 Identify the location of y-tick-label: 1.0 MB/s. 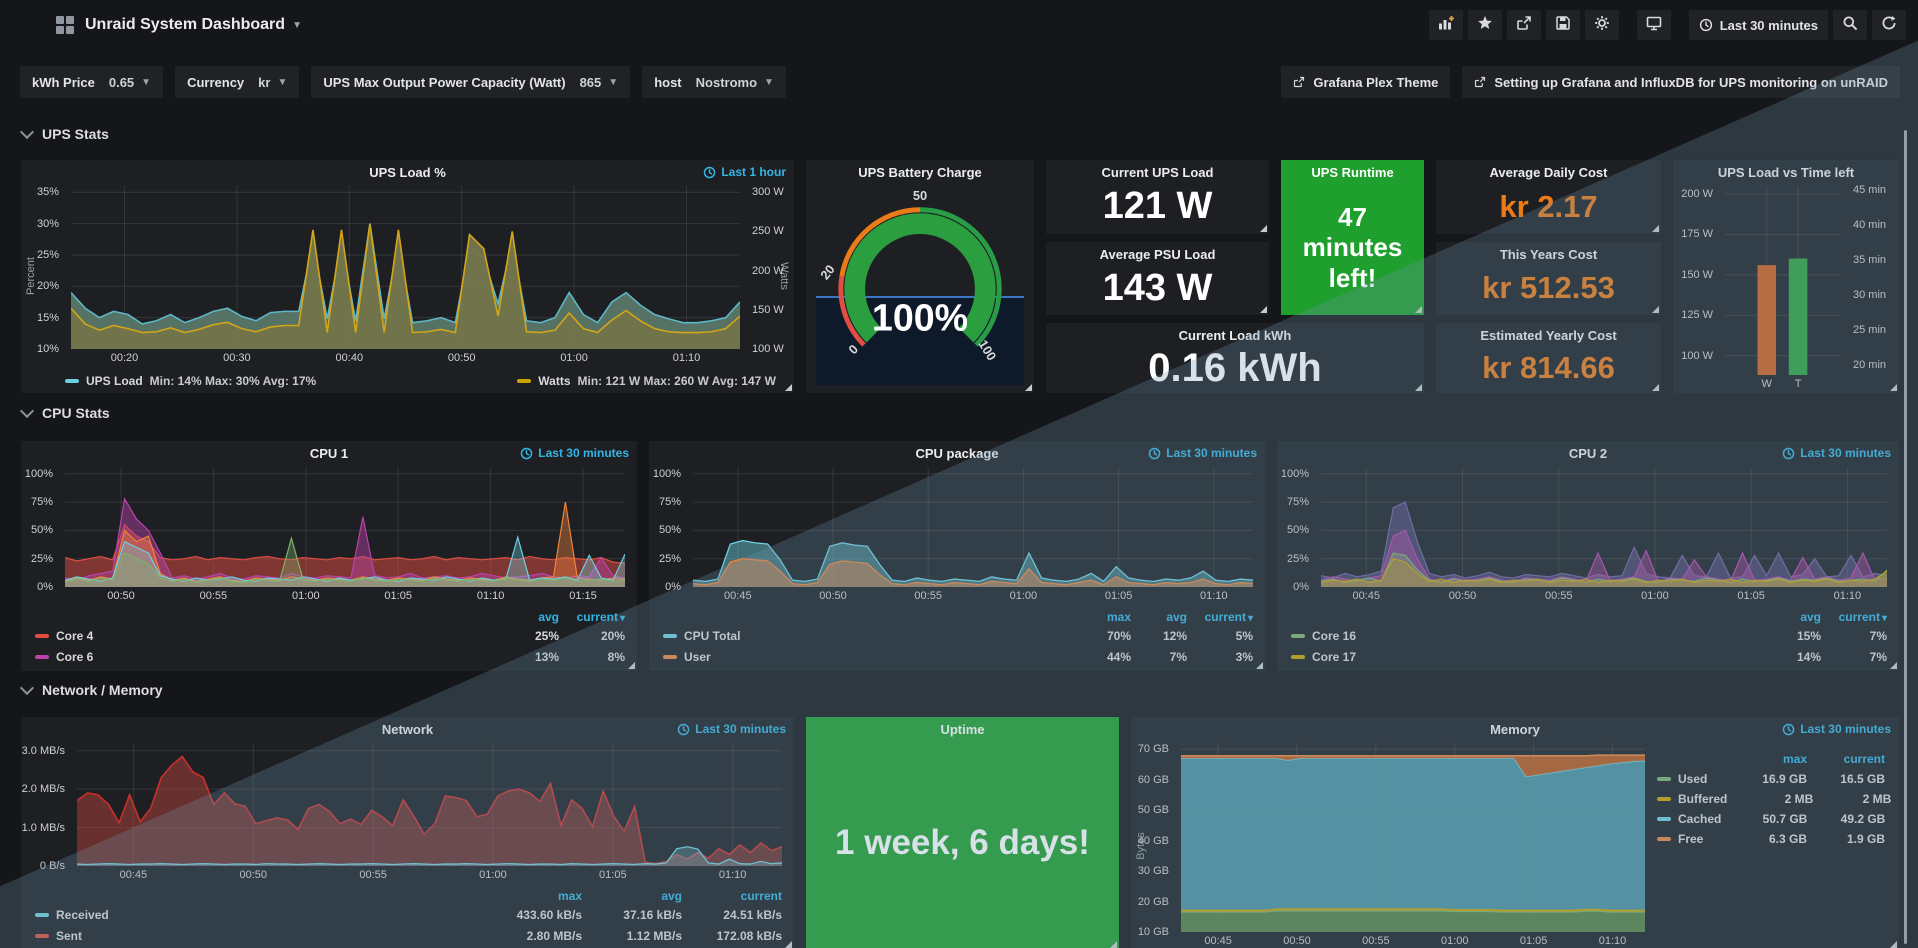
(43, 827).